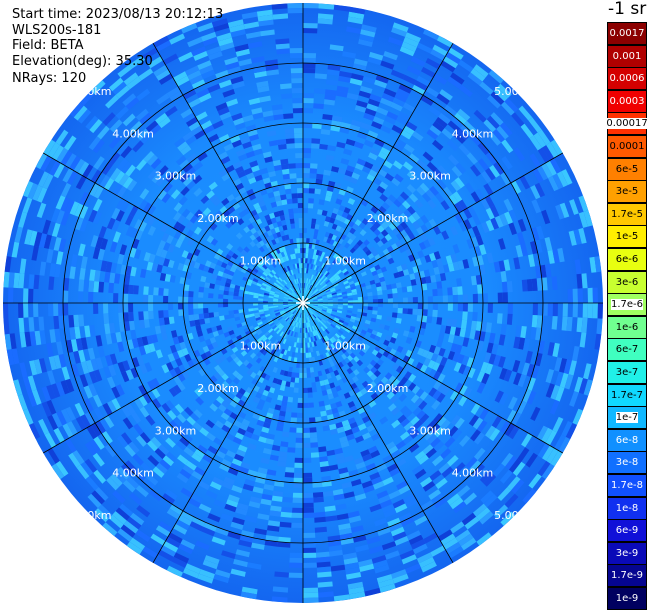  I want to click on range-ring-label: 3.00km, so click(176, 176).